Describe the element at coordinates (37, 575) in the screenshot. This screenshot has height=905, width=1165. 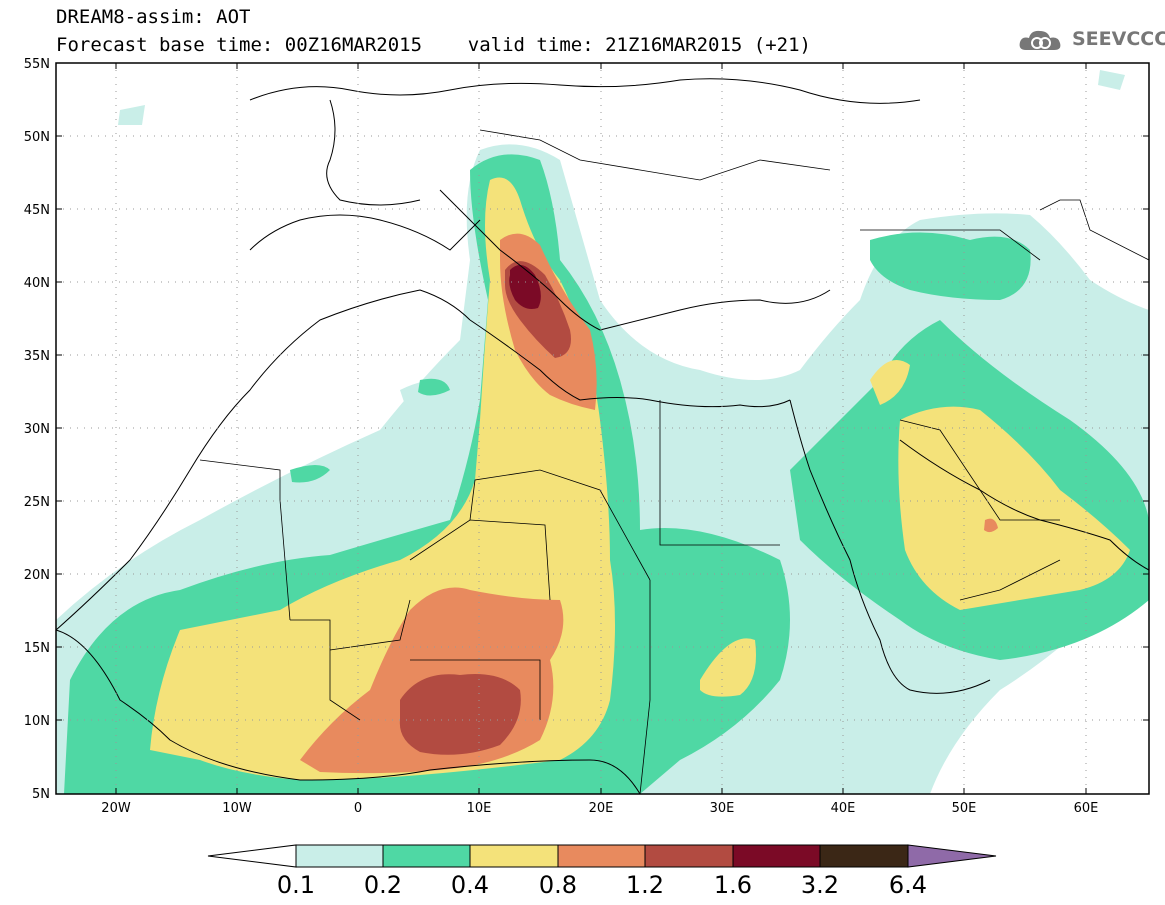
I see `lat-tick-label: 20N` at that location.